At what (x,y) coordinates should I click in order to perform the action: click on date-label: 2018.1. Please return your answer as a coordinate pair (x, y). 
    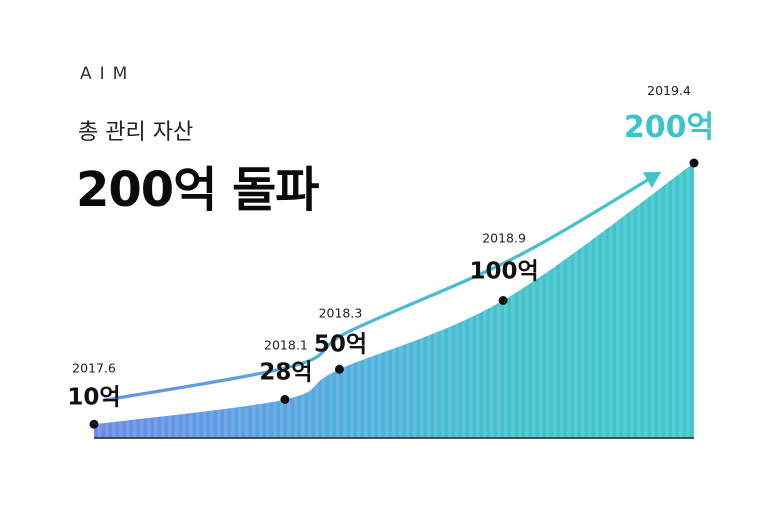
    Looking at the image, I should click on (286, 345).